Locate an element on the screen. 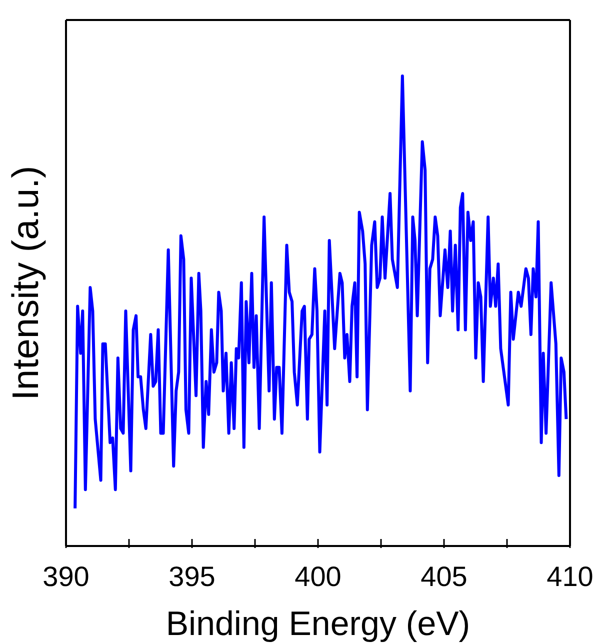 The width and height of the screenshot is (599, 643). y-axis-title: Intensity (a.u.) is located at coordinates (25, 283).